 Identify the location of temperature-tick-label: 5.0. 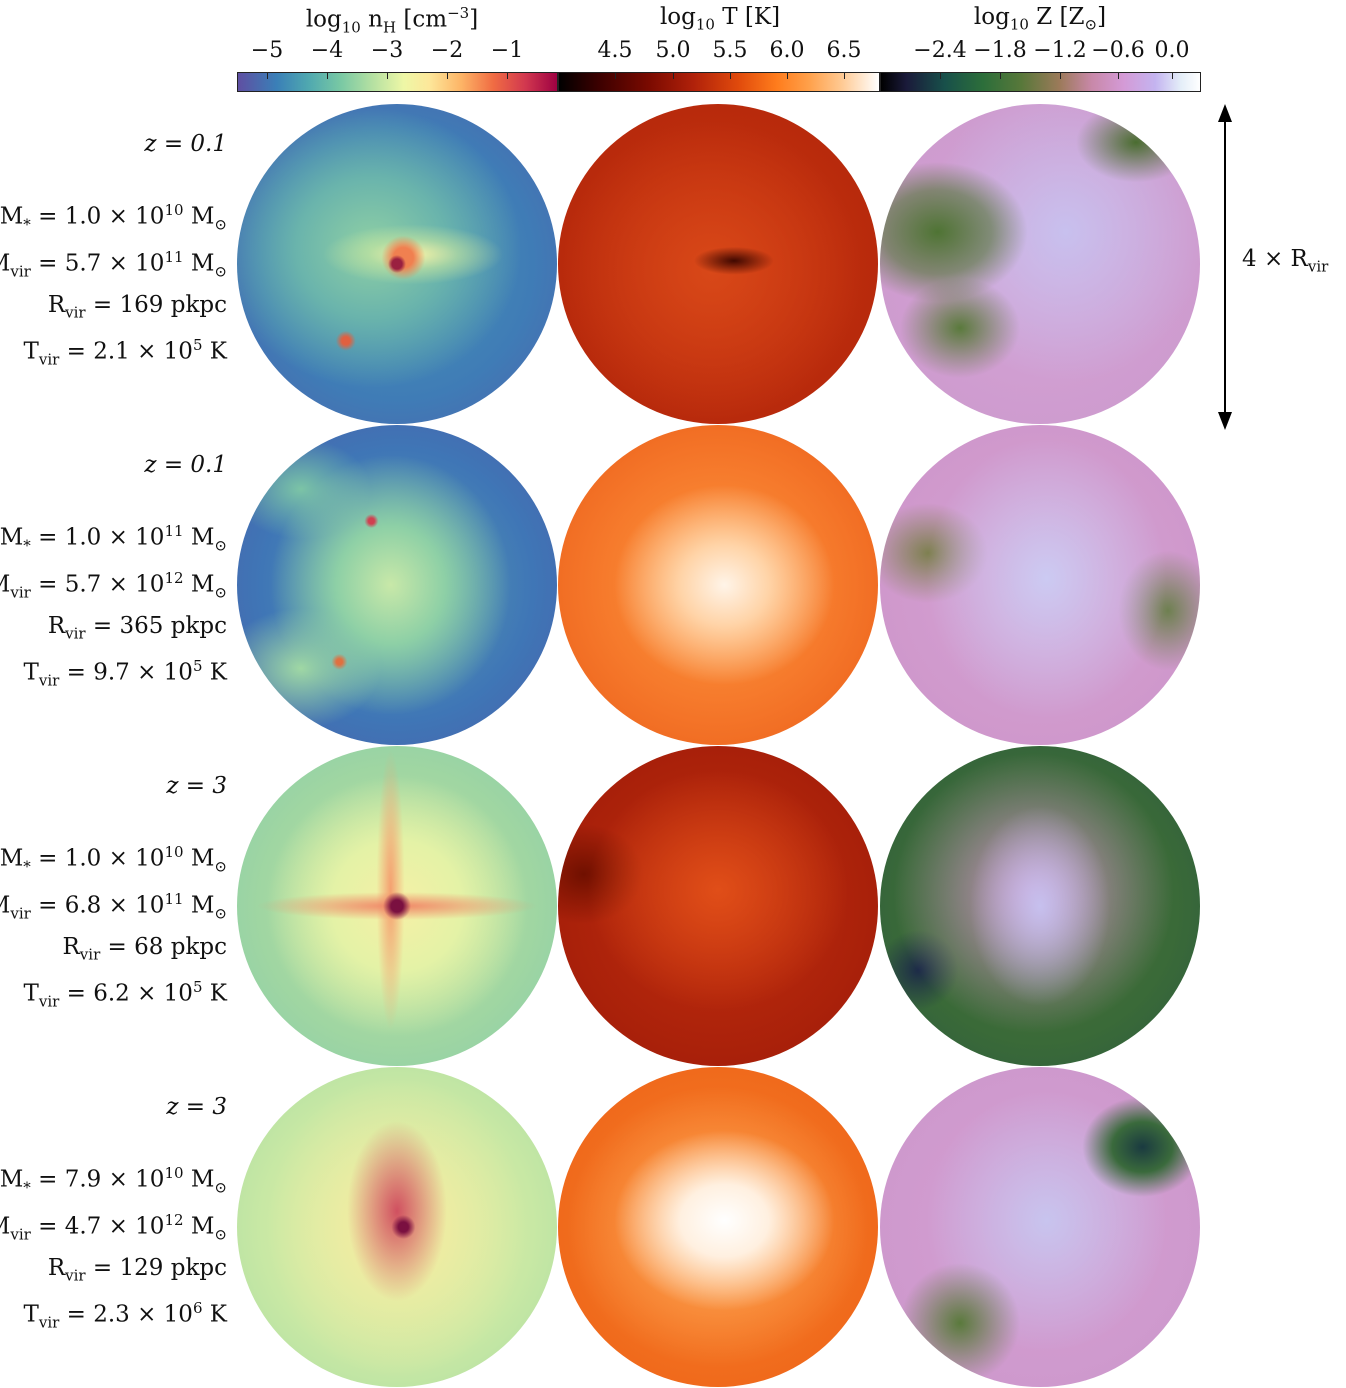
(673, 50).